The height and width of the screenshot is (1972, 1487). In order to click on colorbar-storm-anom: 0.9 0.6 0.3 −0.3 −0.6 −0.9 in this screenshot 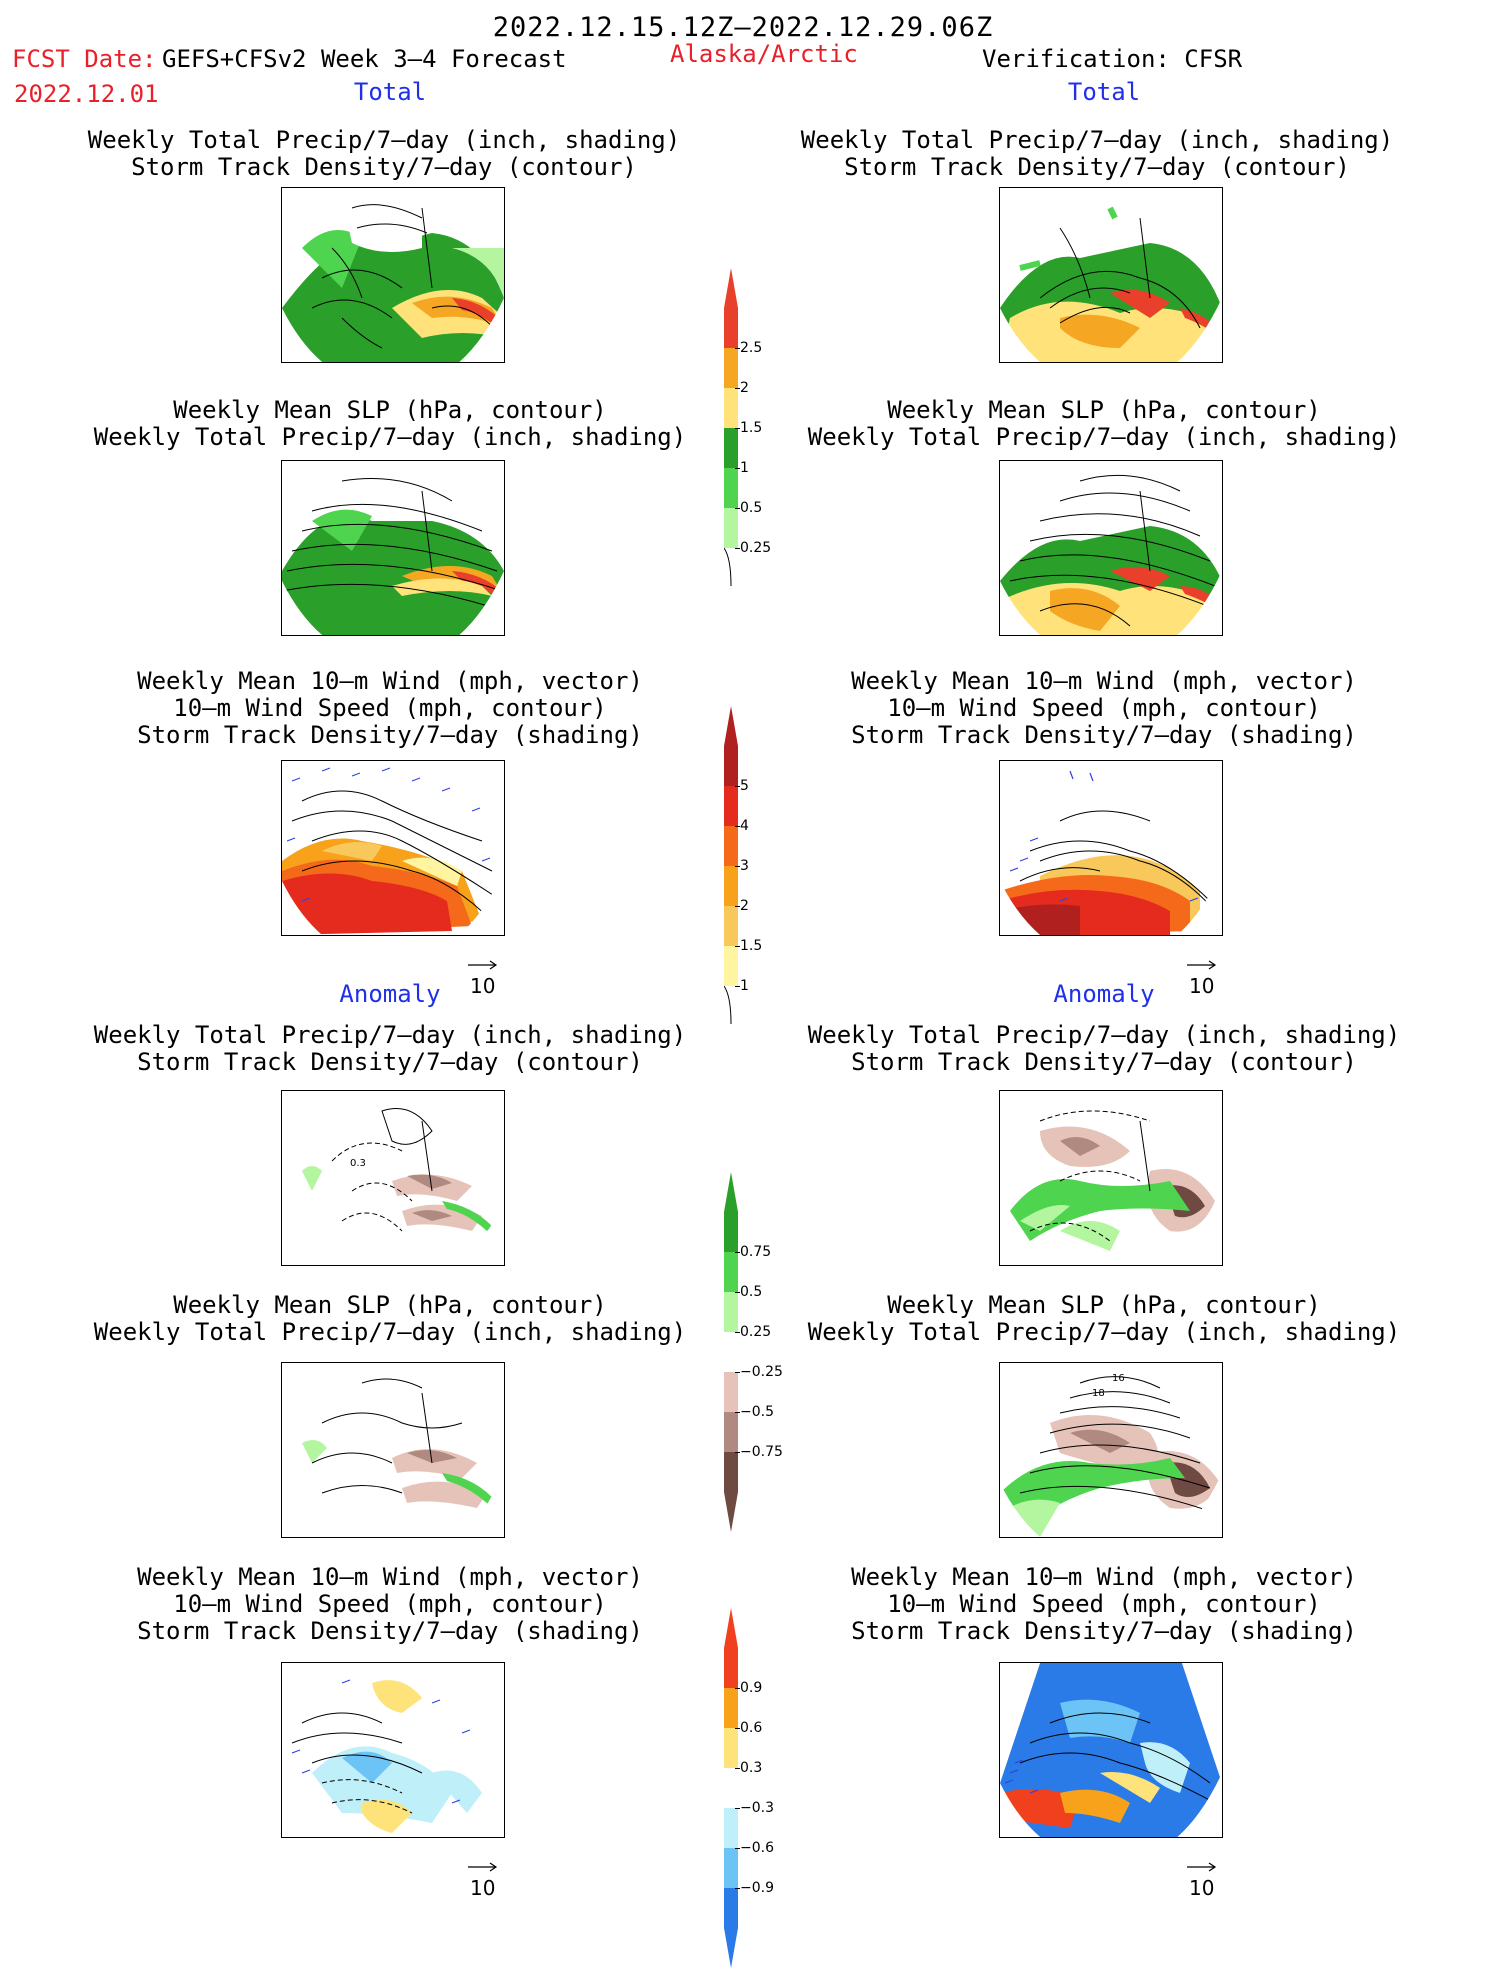, I will do `click(749, 1790)`.